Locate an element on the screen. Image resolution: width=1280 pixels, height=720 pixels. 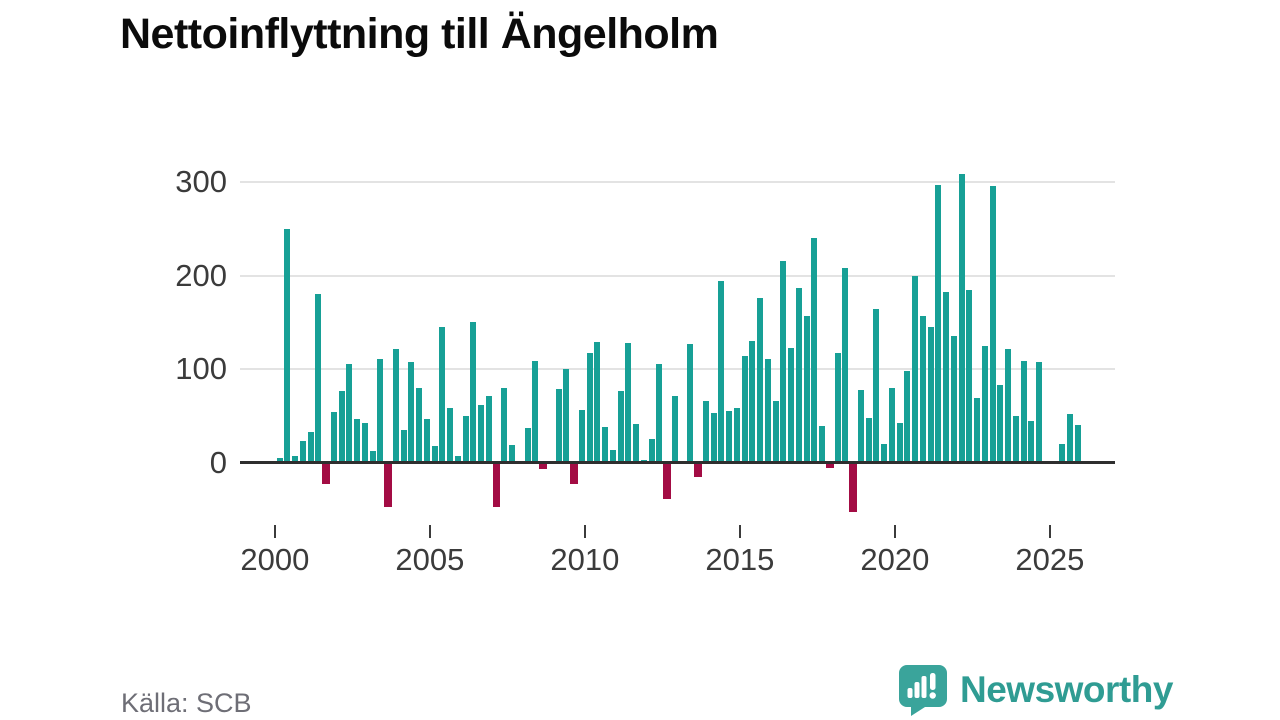
y-axis-tick-label: 200 is located at coordinates (201, 275).